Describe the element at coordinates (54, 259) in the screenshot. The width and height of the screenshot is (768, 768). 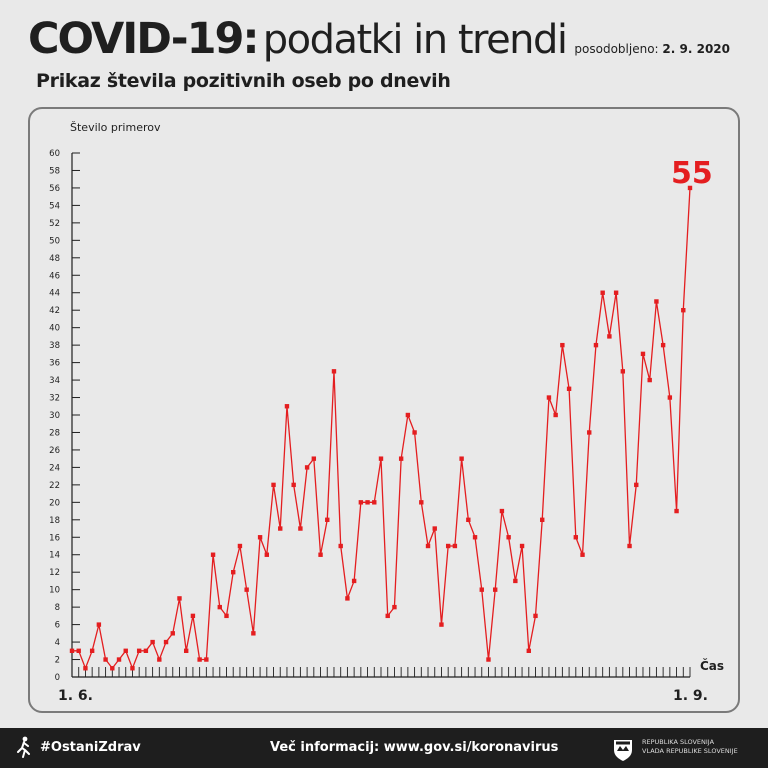
I see `y-tick-label: 48` at that location.